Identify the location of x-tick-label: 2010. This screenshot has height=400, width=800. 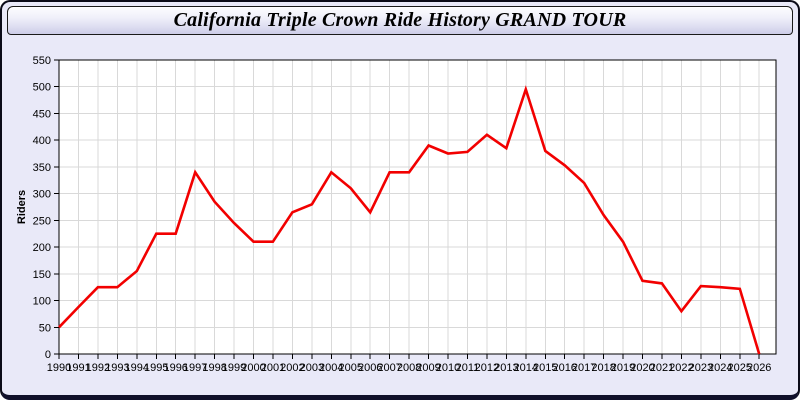
(448, 368).